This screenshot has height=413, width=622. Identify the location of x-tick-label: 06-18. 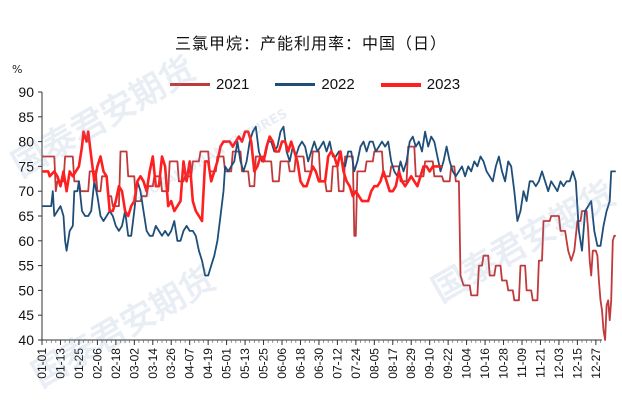
(300, 363).